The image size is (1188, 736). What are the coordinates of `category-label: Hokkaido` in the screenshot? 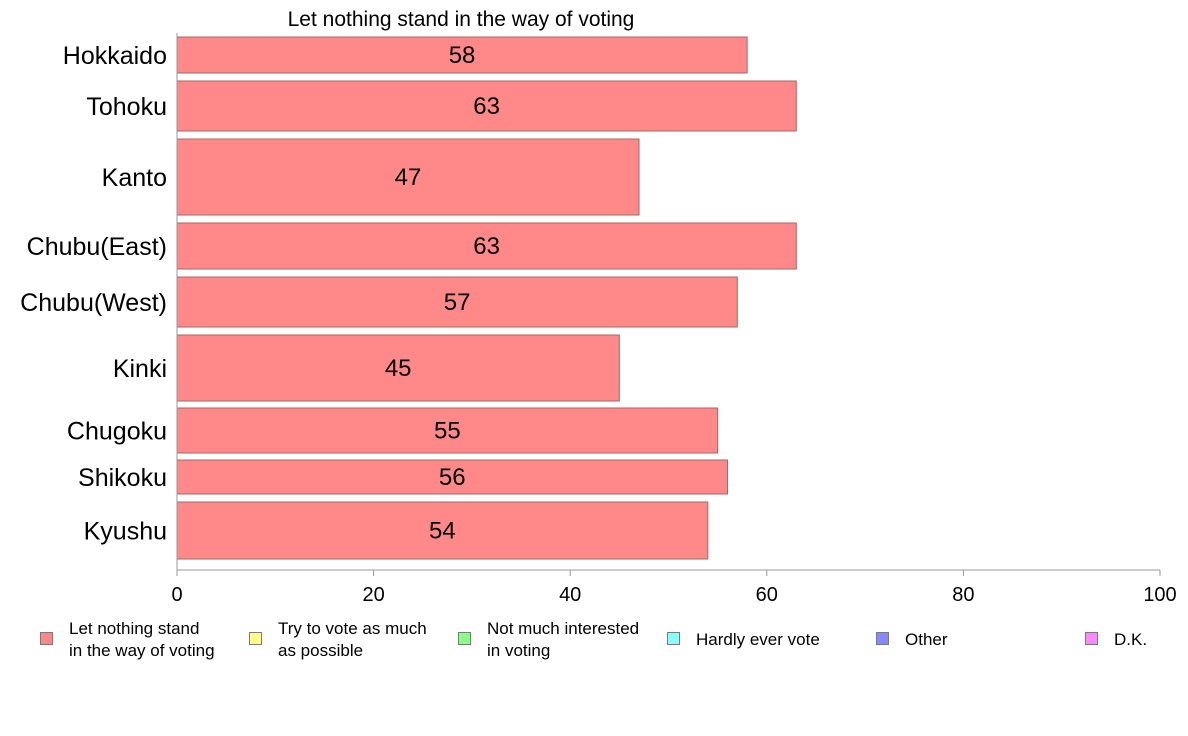 It's located at (115, 56).